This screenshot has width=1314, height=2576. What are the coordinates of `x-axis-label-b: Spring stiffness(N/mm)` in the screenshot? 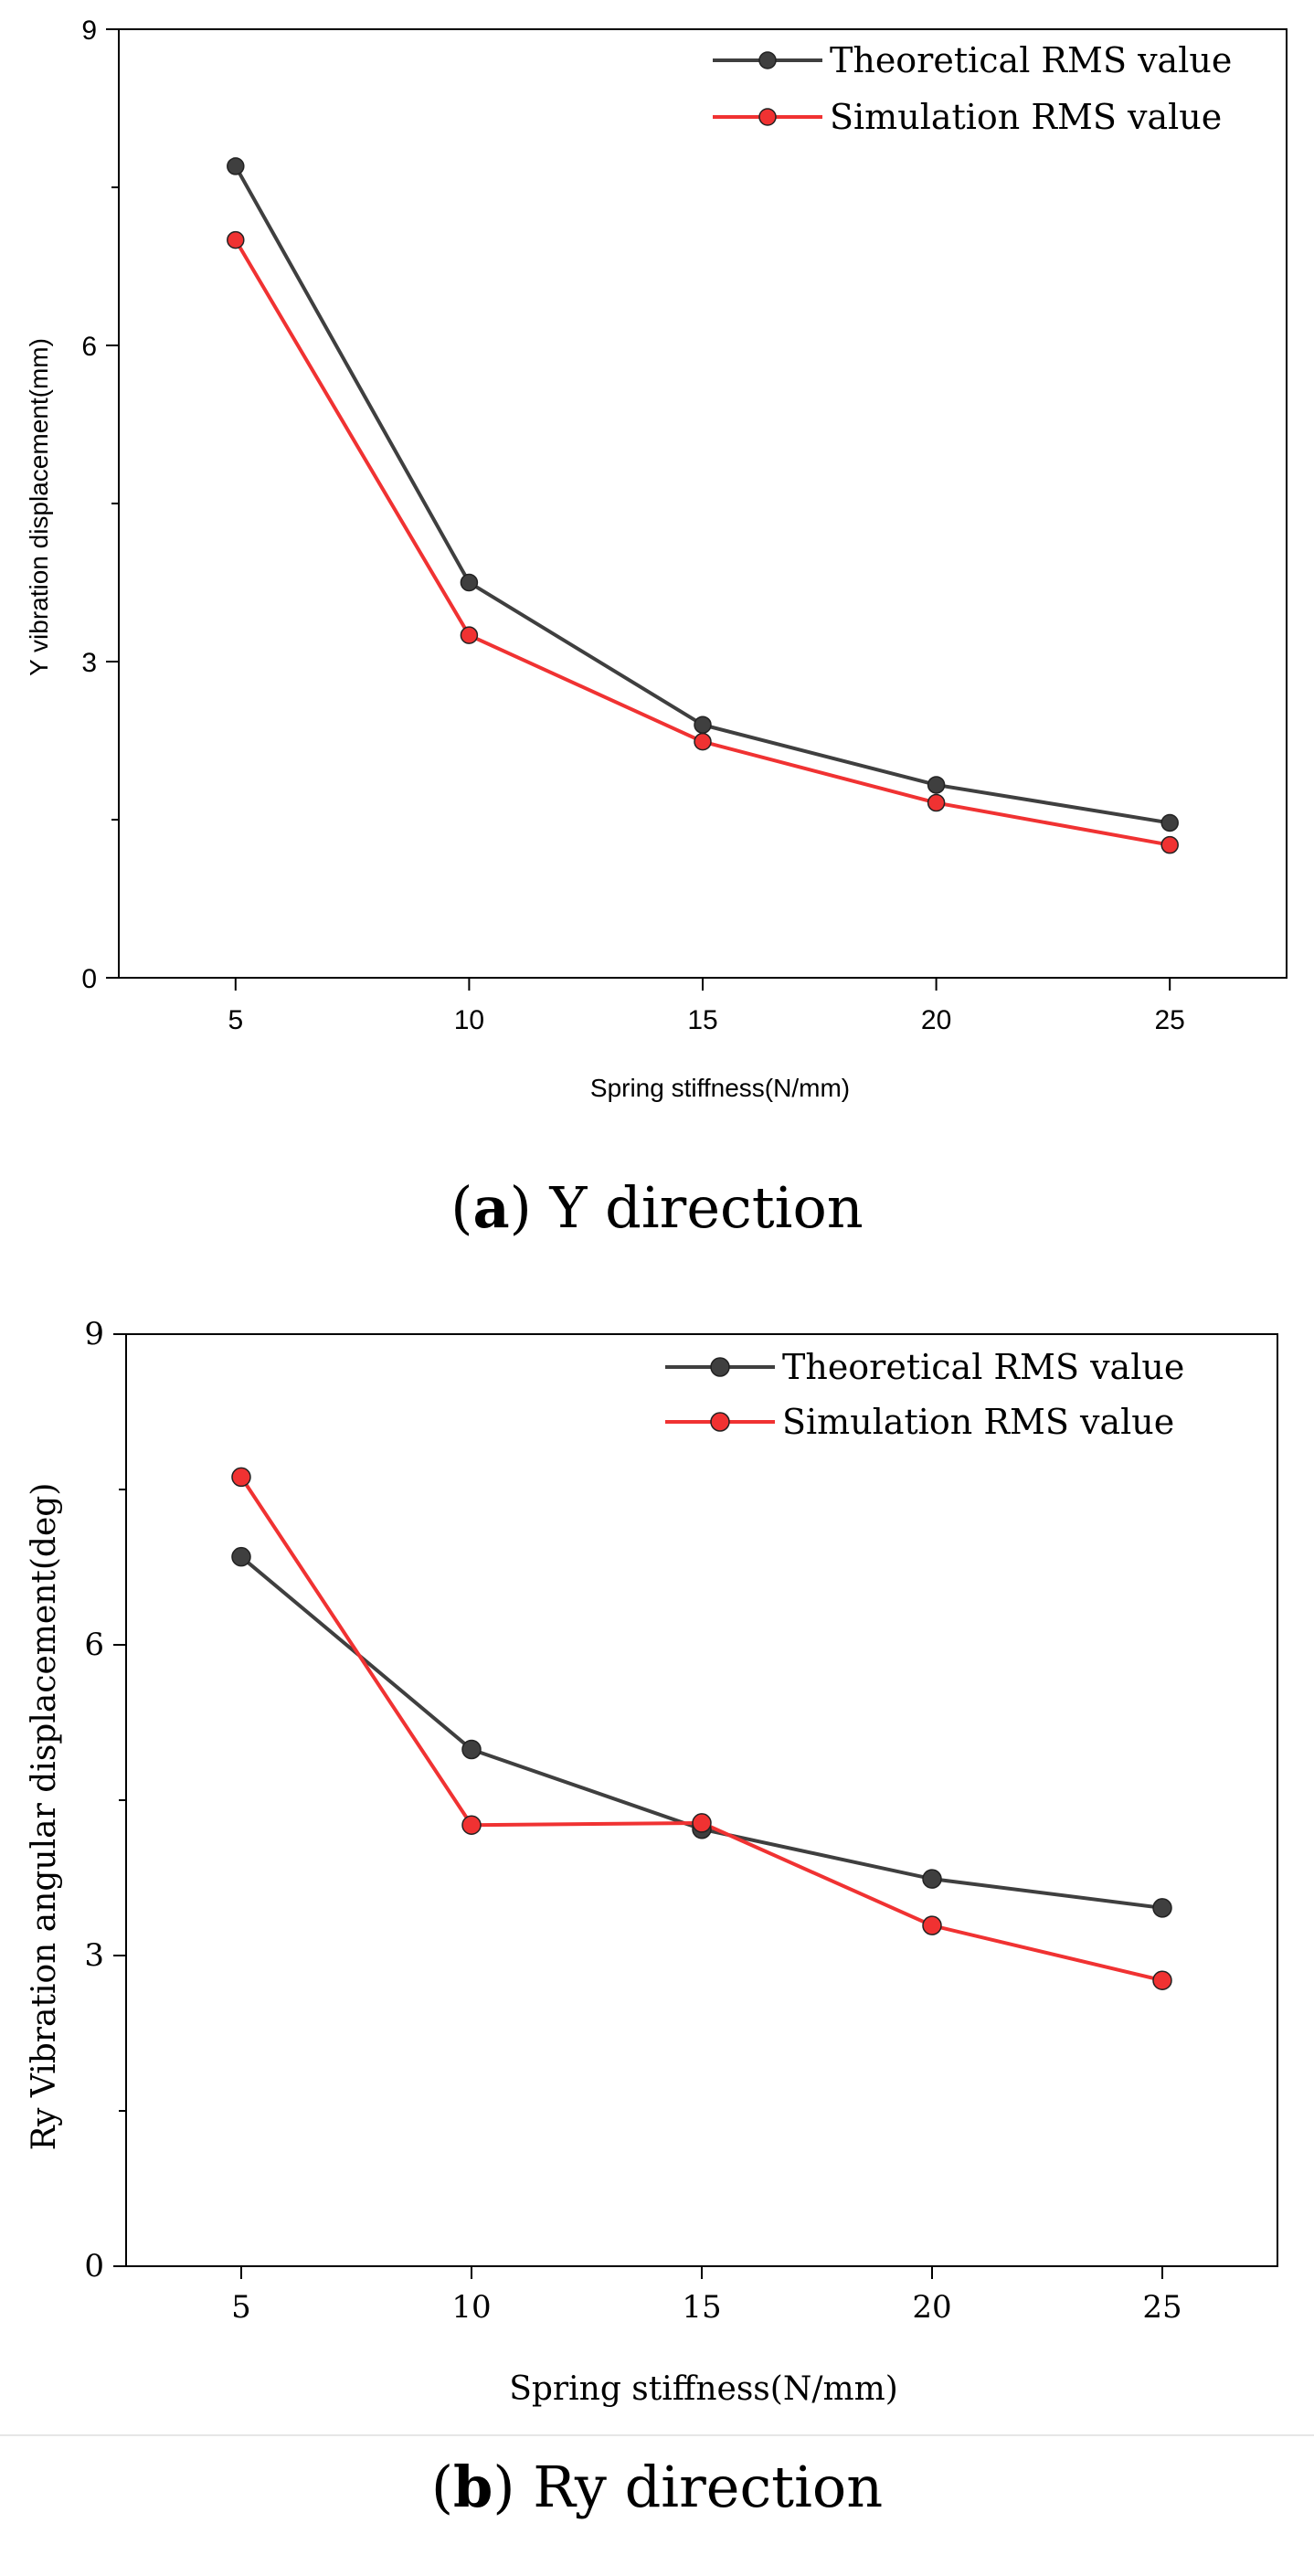 It's located at (703, 2389).